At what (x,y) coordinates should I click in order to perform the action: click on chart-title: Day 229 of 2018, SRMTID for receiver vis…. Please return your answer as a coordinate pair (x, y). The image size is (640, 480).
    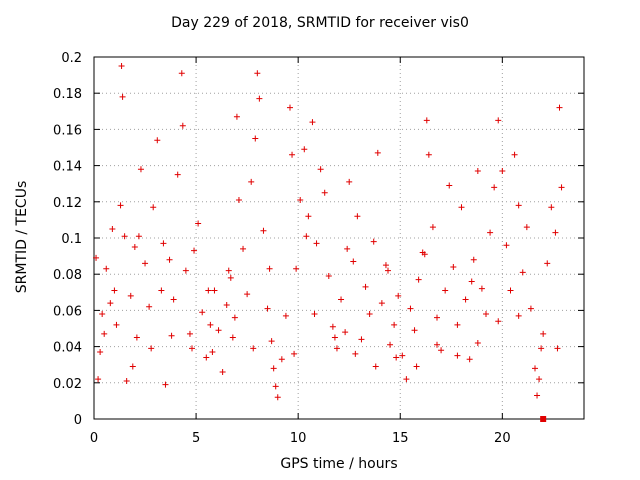
    Looking at the image, I should click on (320, 23).